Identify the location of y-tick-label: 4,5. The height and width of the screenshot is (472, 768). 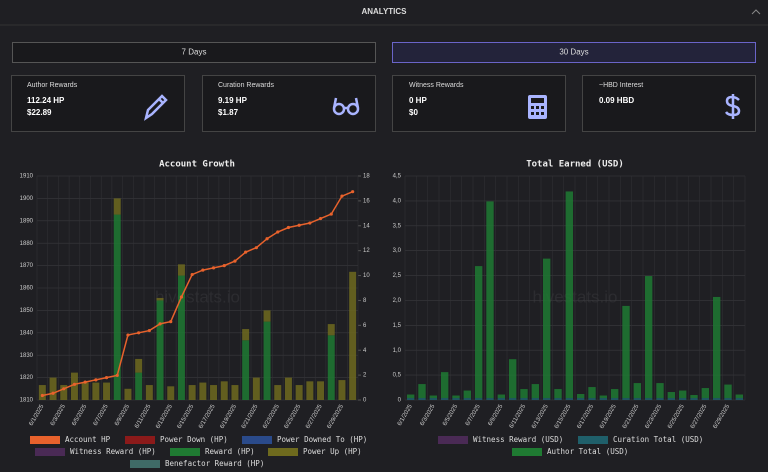
(397, 177).